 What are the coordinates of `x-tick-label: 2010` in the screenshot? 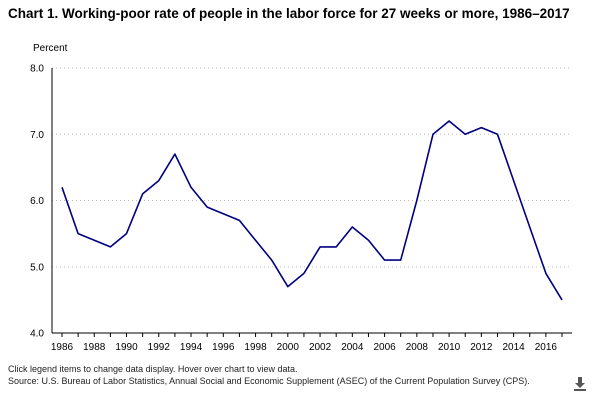 It's located at (449, 347).